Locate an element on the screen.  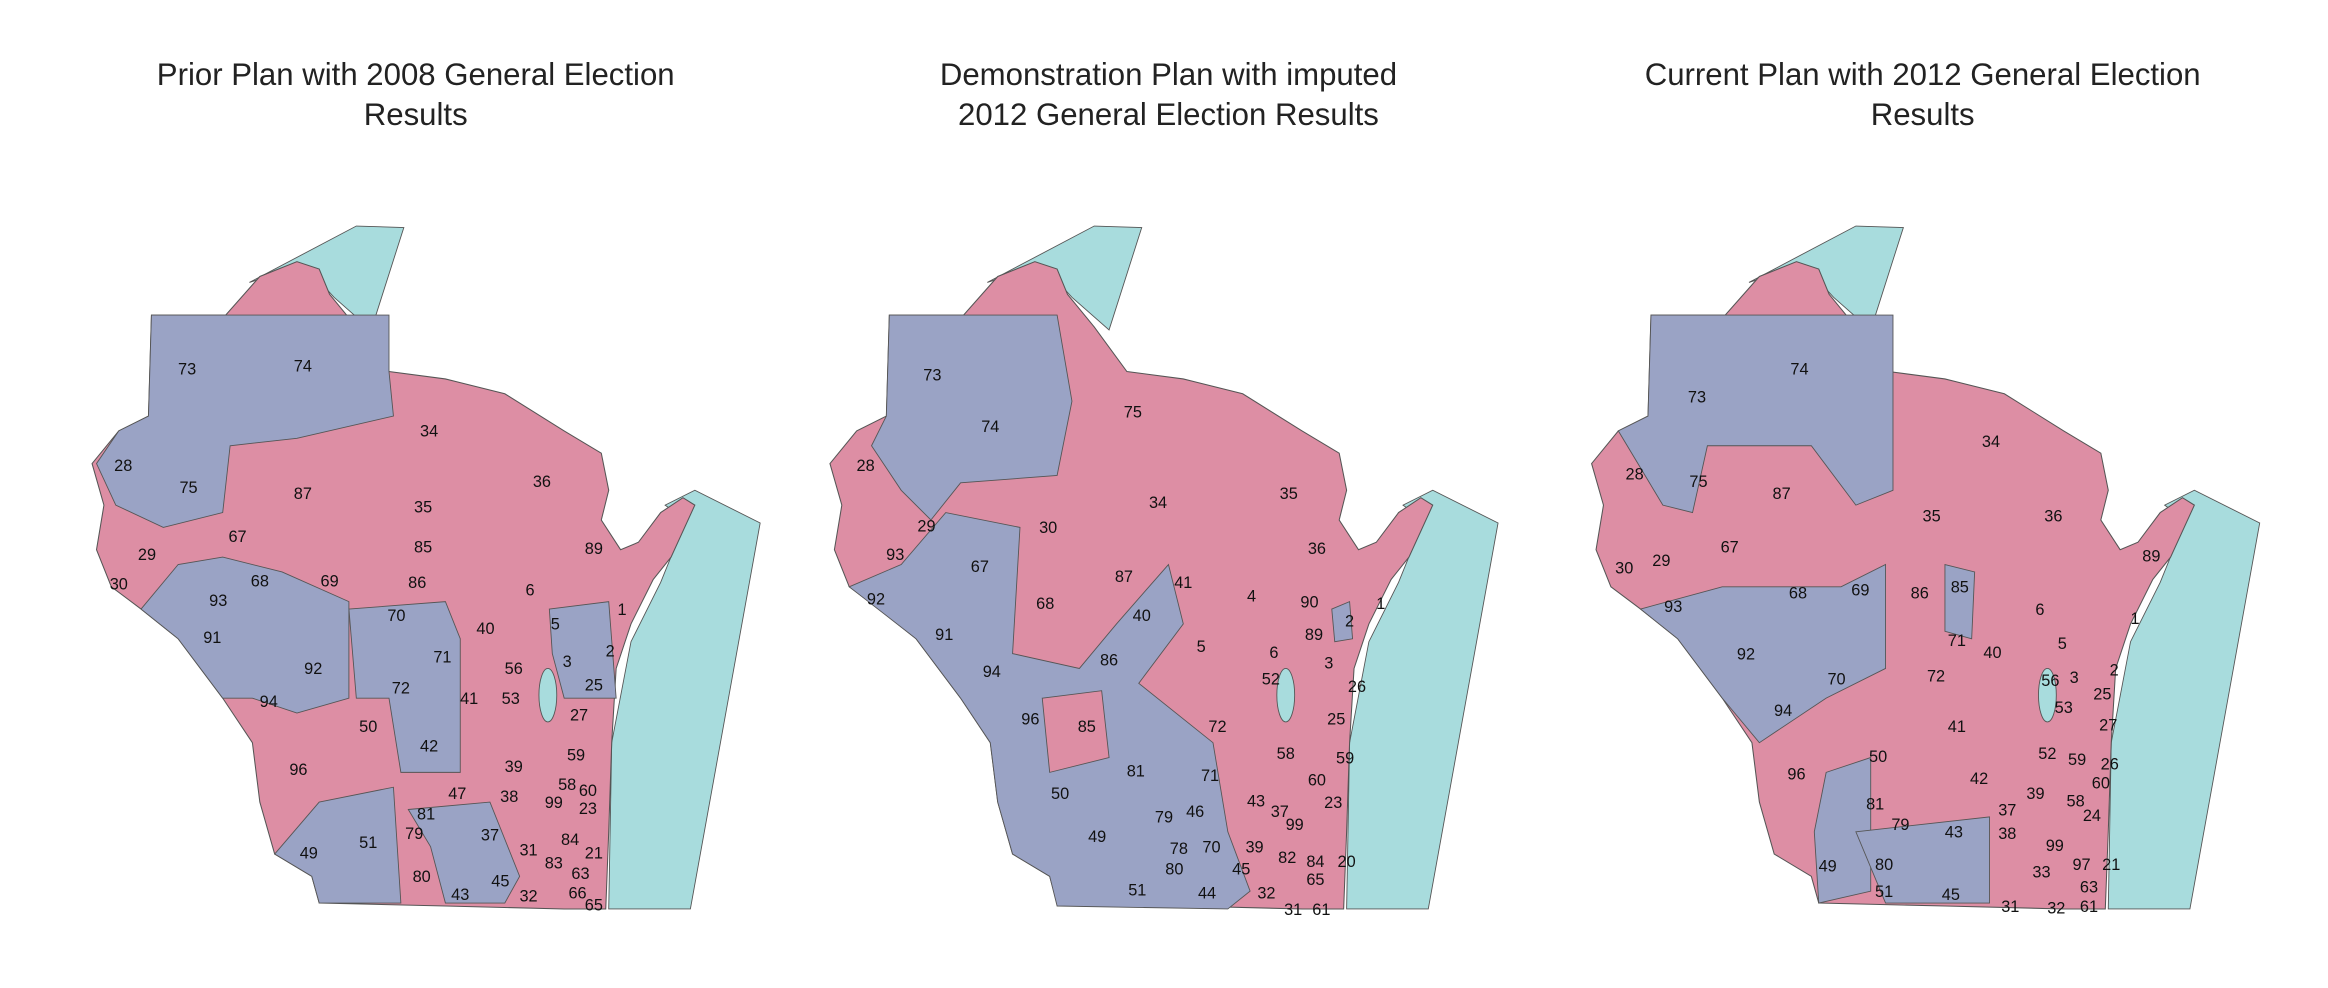
district-label: 43 is located at coordinates (460, 895).